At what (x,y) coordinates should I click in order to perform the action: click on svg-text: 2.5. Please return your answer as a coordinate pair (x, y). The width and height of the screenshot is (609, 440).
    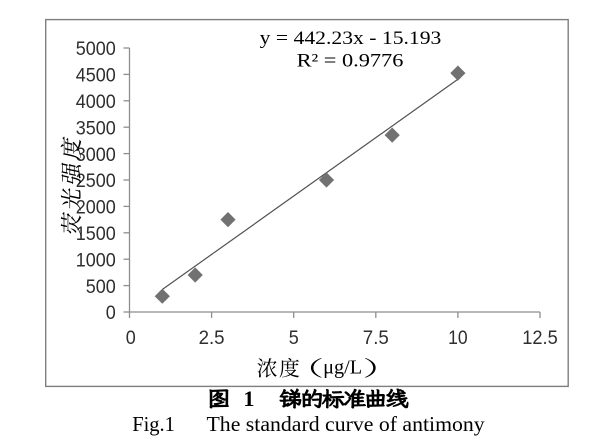
    Looking at the image, I should click on (212, 338).